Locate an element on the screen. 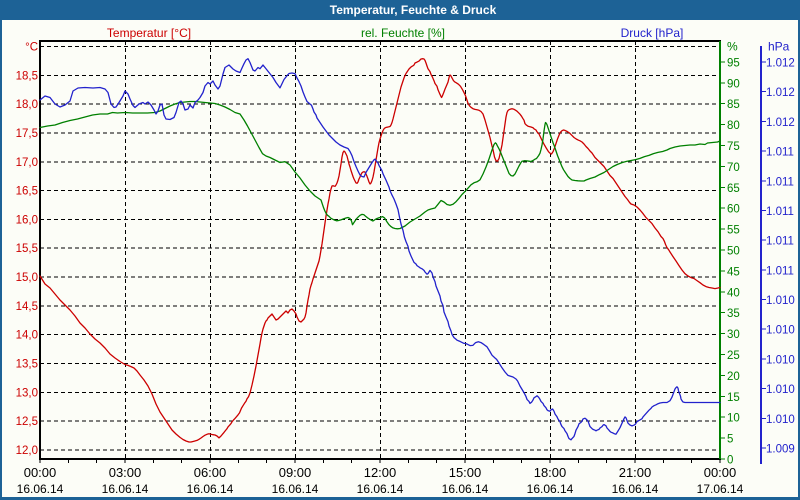 The width and height of the screenshot is (800, 500). svg-text: 13,0 is located at coordinates (27, 393).